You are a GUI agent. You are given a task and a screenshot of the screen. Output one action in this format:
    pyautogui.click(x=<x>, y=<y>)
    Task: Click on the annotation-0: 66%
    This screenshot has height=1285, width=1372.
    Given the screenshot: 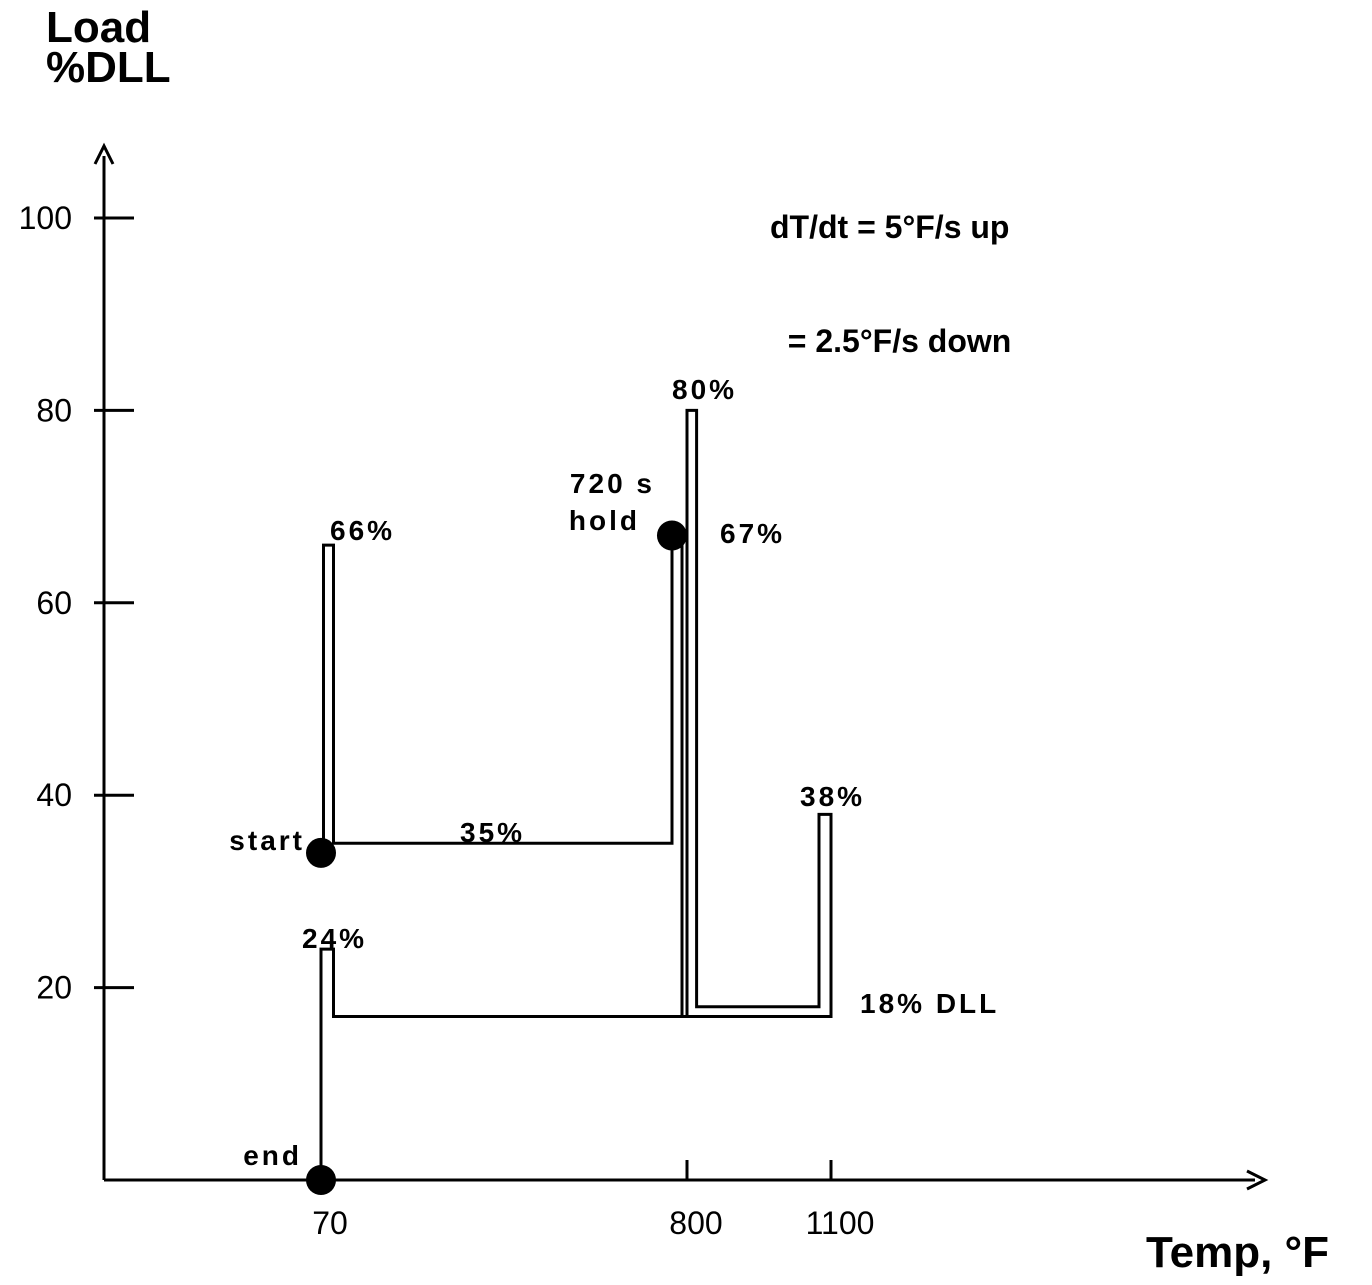 What is the action you would take?
    pyautogui.click(x=362, y=530)
    